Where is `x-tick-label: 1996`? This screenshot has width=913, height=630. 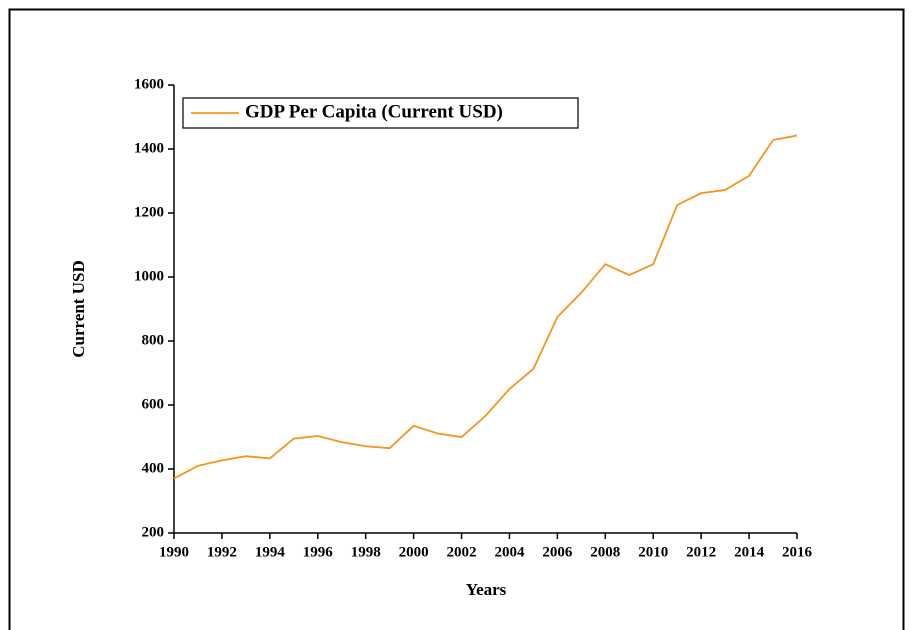 x-tick-label: 1996 is located at coordinates (318, 552).